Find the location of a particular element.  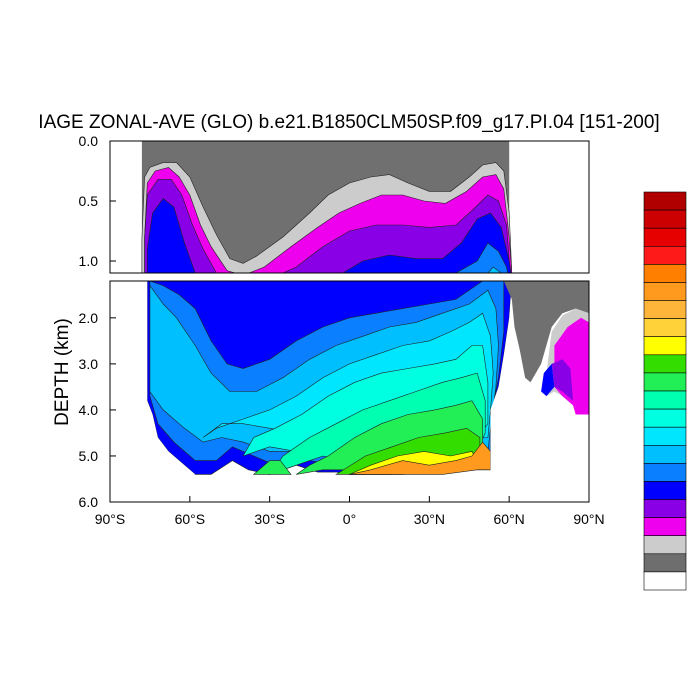

x-tick-label: 60°S is located at coordinates (190, 519).